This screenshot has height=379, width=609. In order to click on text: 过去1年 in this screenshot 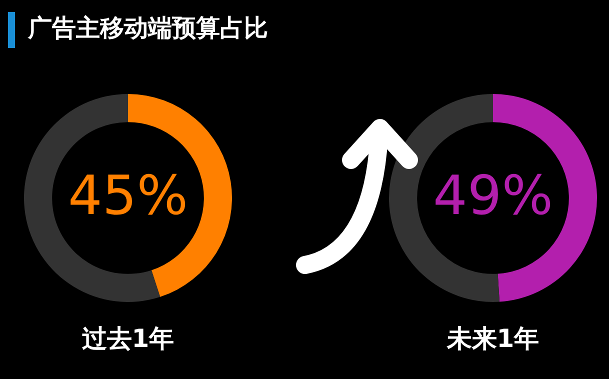, I will do `click(128, 339)`.